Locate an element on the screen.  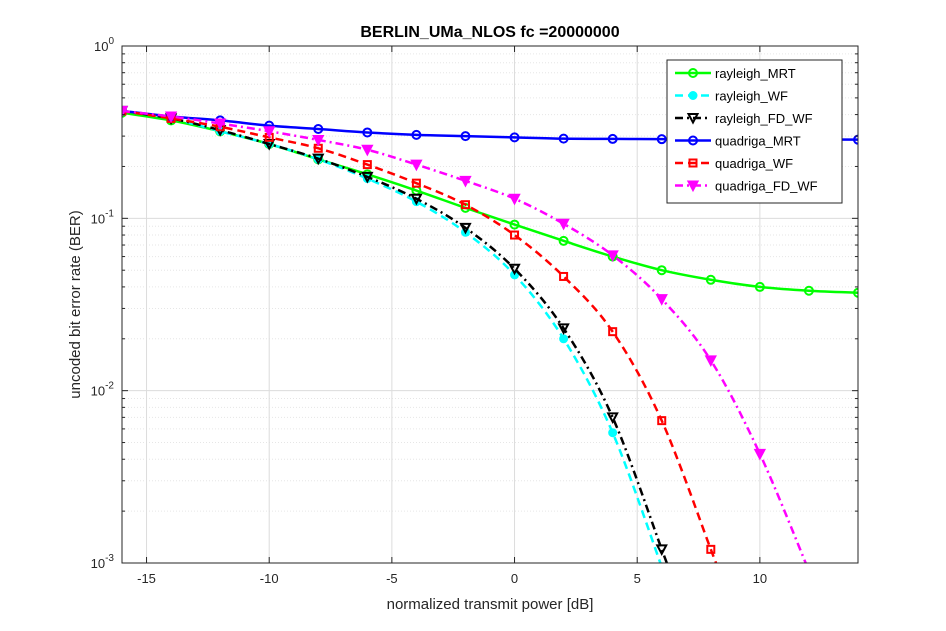
legend-label: rayleigh_MRT is located at coordinates (755, 73).